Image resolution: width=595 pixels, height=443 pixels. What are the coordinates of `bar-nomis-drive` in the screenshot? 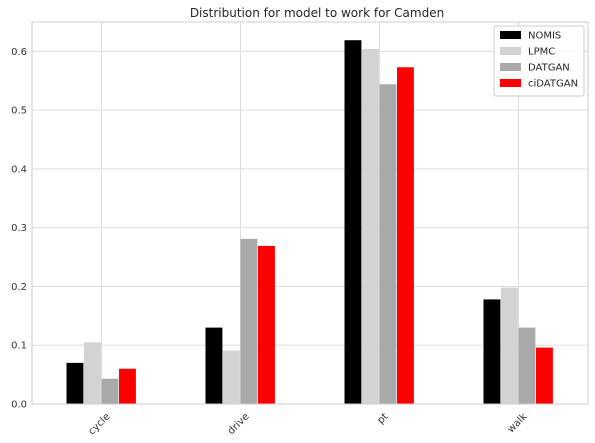 It's located at (214, 365).